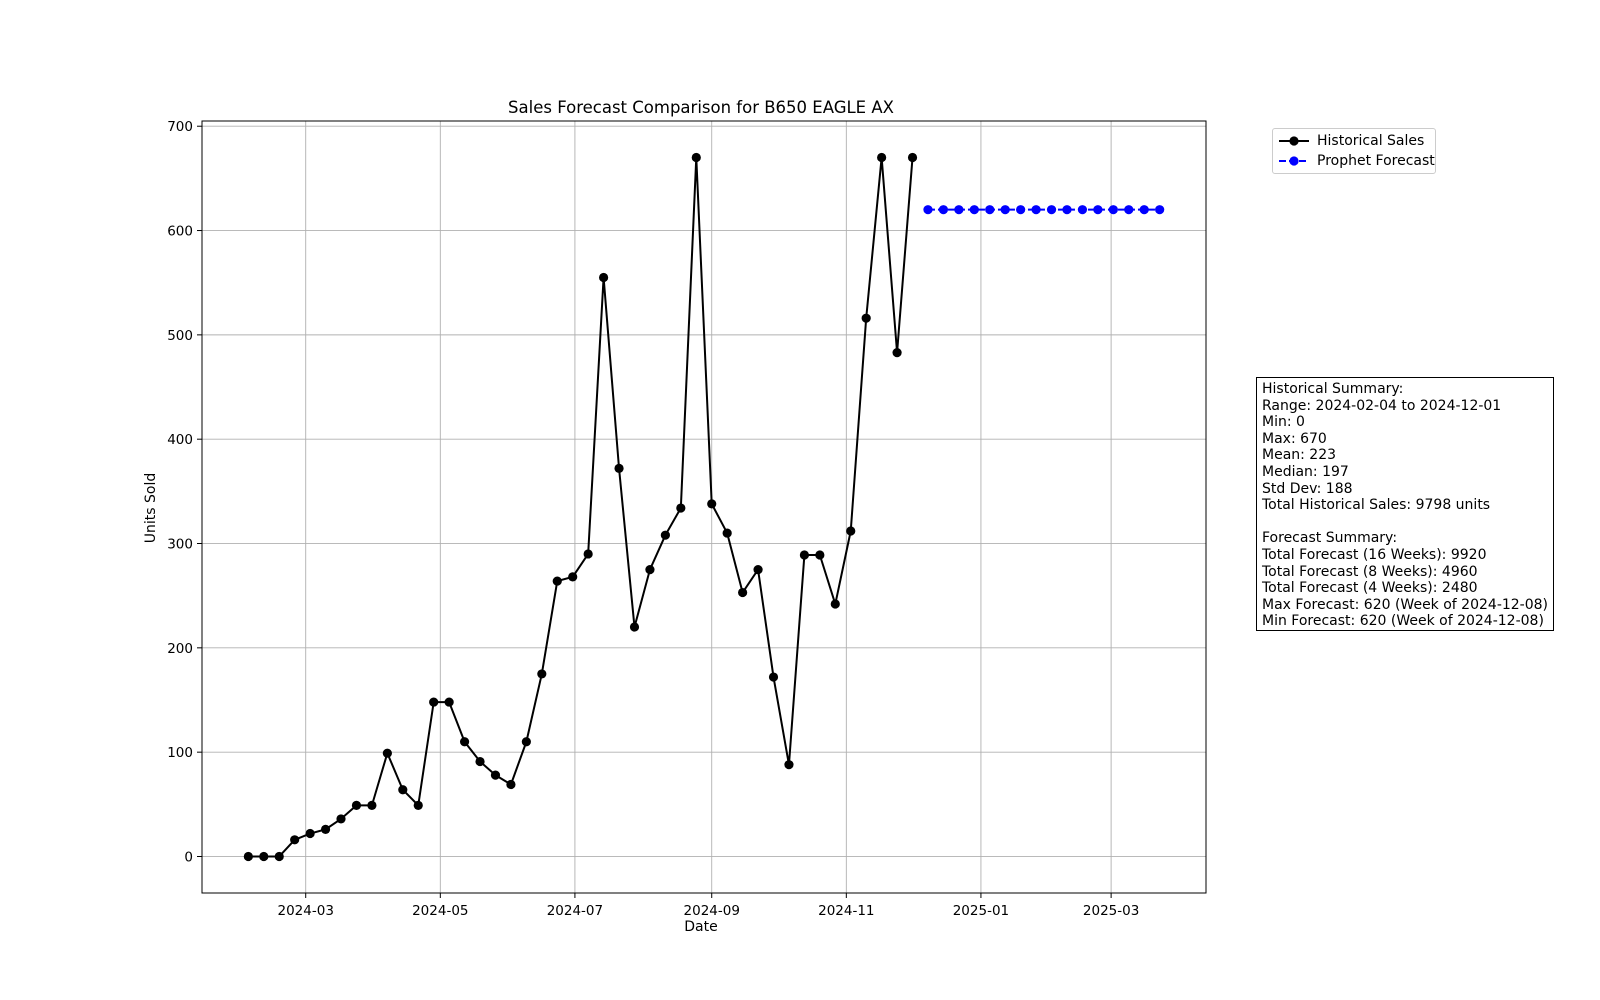 The width and height of the screenshot is (1600, 1000). What do you see at coordinates (1330, 538) in the screenshot?
I see `summary-line: Forecast Summary:` at bounding box center [1330, 538].